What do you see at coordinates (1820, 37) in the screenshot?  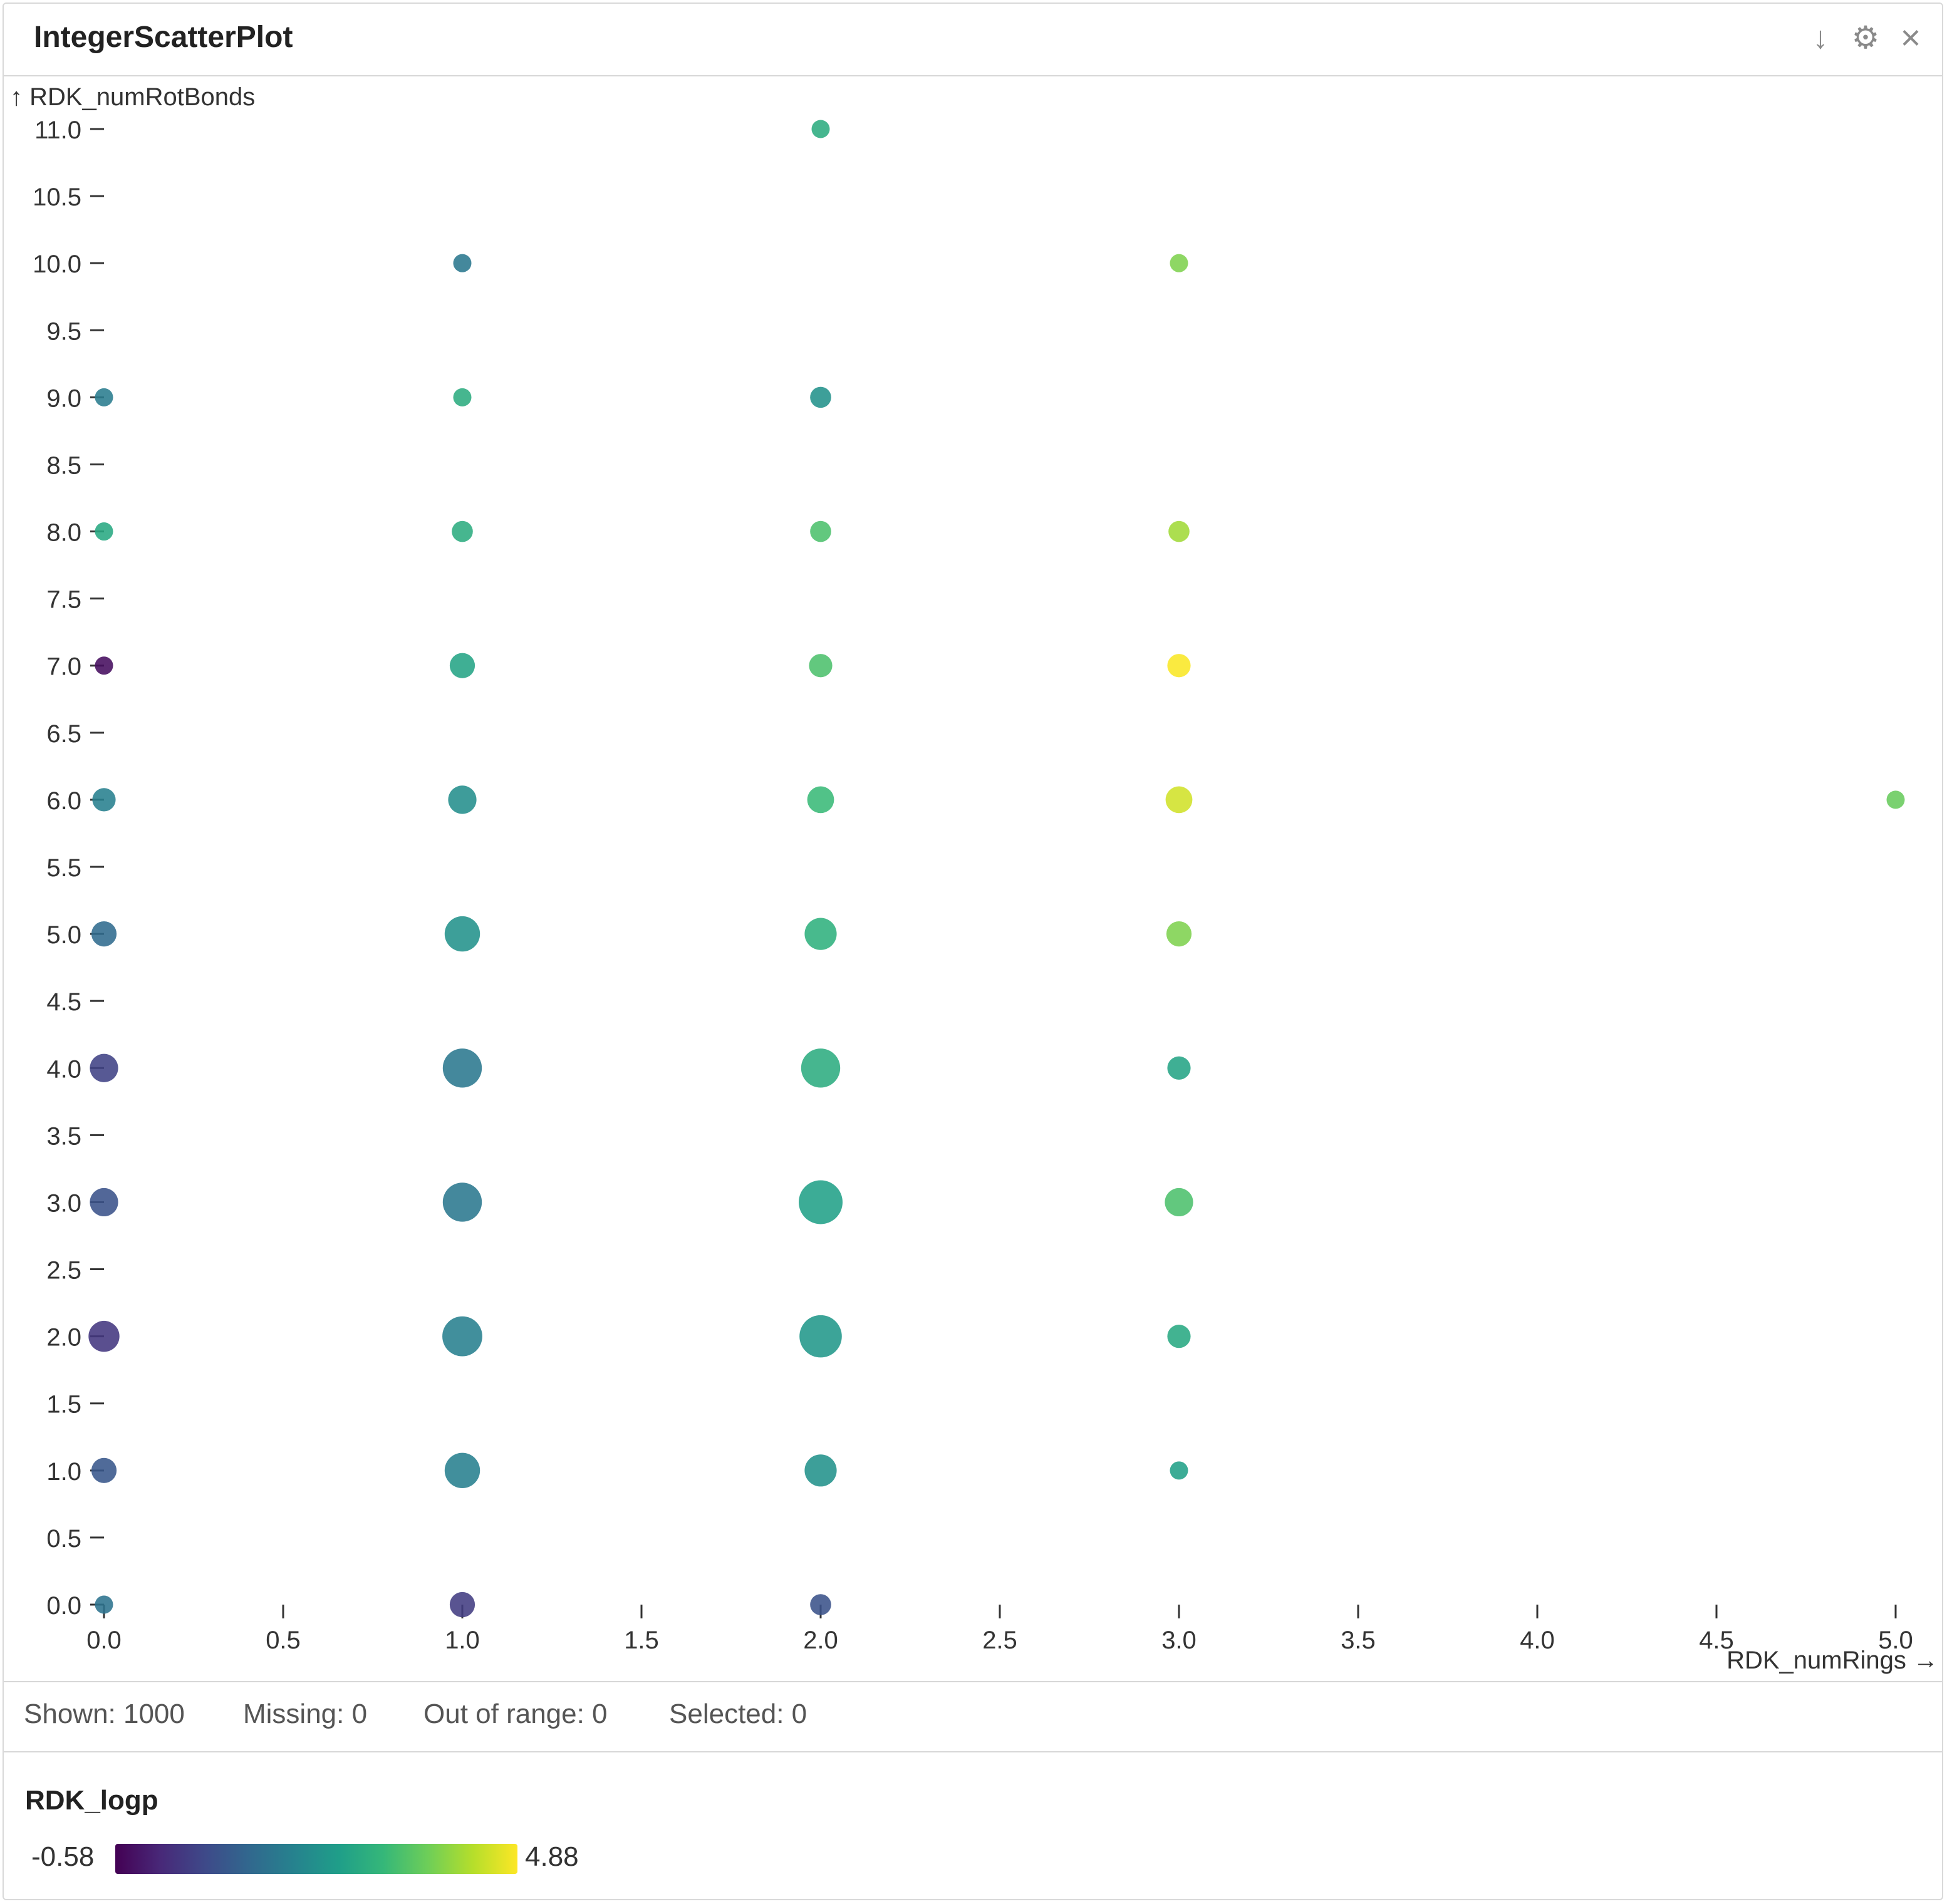 I see `download-icon: ↓` at bounding box center [1820, 37].